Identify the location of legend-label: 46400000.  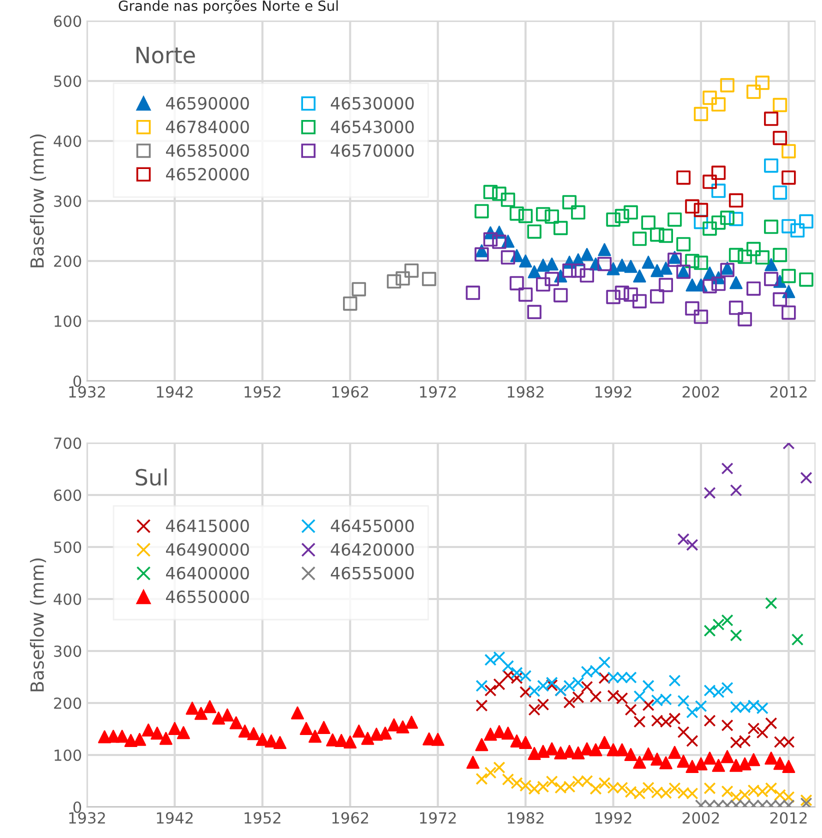
(207, 573).